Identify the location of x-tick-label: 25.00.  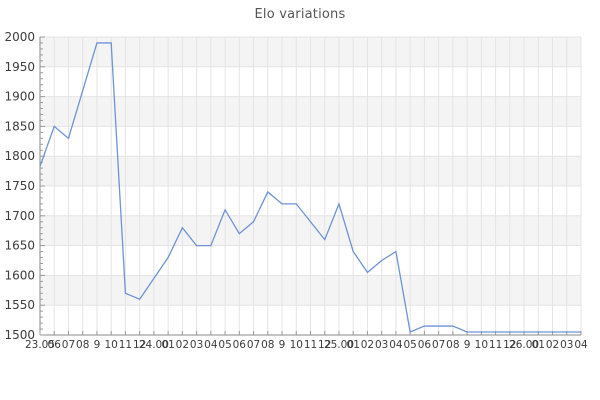
(339, 345).